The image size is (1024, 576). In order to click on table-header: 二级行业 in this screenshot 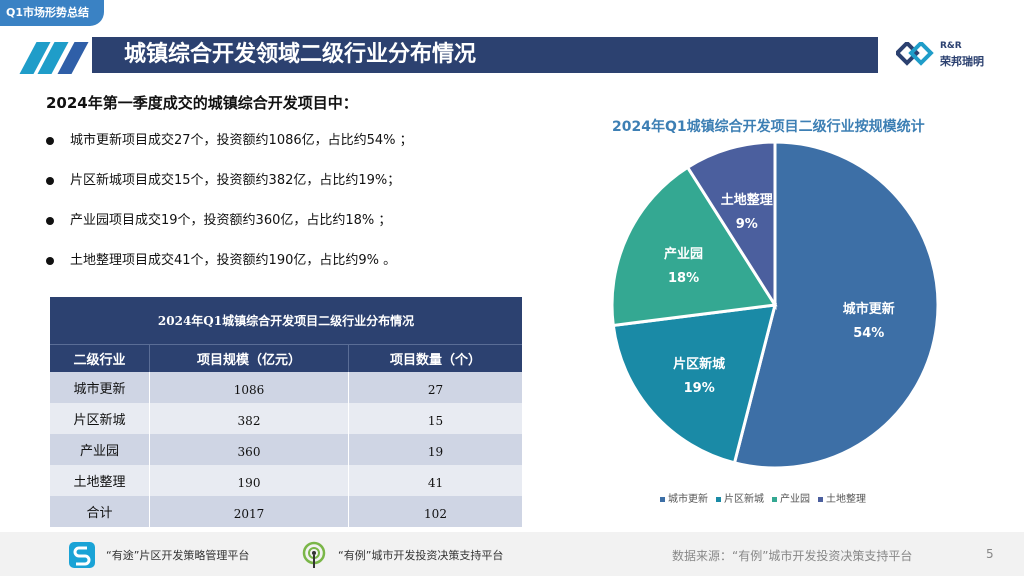, I will do `click(100, 358)`.